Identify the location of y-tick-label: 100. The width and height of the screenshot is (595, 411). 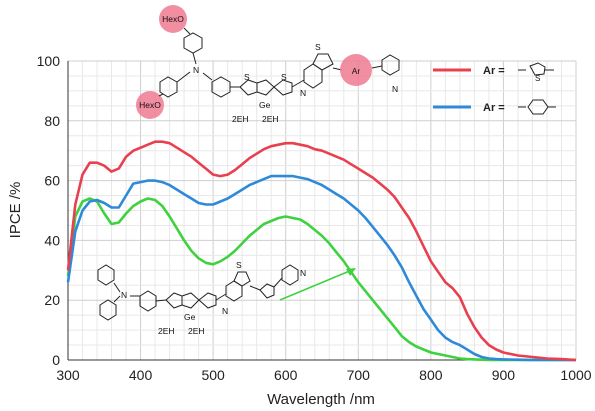
(49, 61).